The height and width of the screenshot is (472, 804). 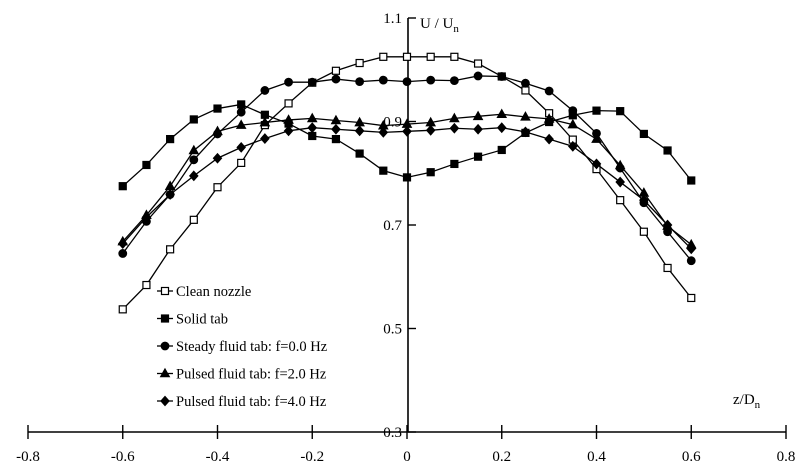 What do you see at coordinates (123, 457) in the screenshot?
I see `x-tick-label: -0.6` at bounding box center [123, 457].